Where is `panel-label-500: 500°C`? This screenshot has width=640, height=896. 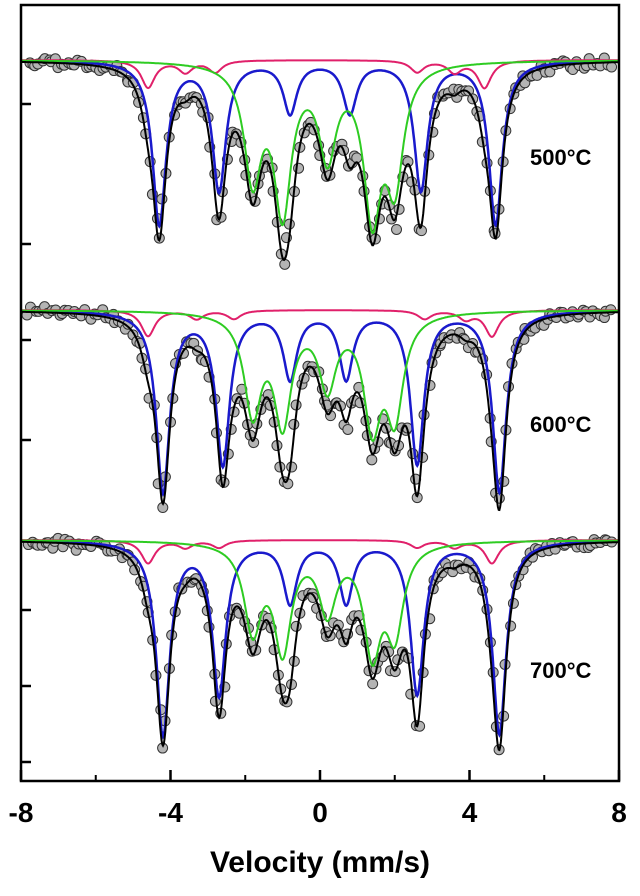
panel-label-500: 500°C is located at coordinates (561, 157).